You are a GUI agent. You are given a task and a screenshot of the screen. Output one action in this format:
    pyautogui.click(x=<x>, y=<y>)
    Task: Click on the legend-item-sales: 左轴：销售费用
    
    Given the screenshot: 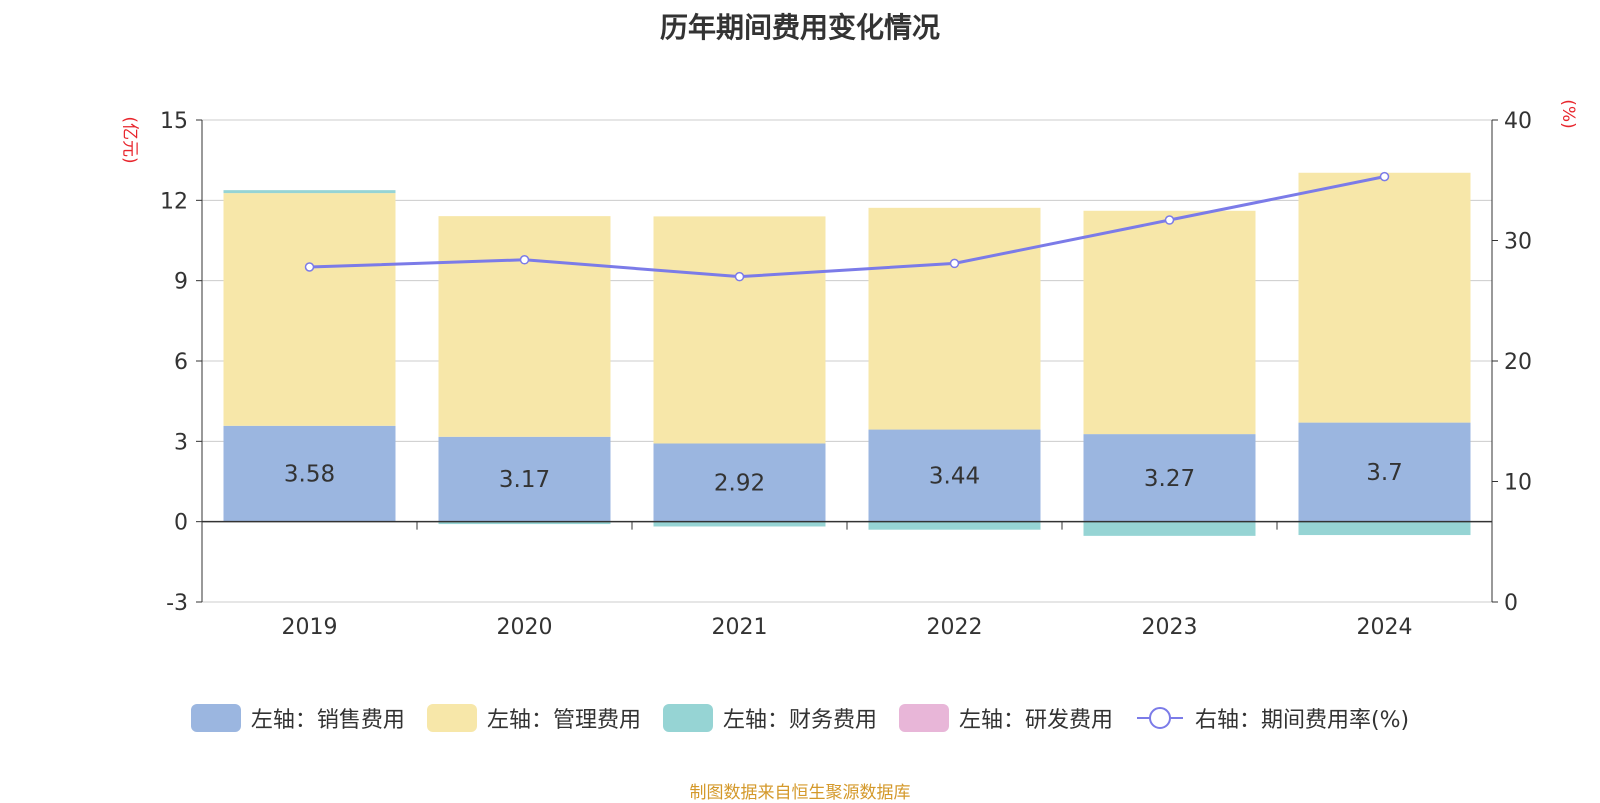 What is the action you would take?
    pyautogui.click(x=297, y=718)
    